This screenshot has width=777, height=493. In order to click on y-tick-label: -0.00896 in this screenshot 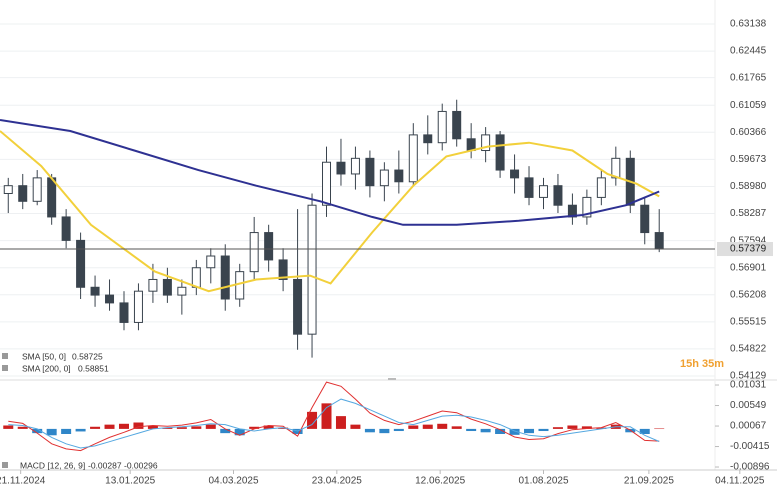, I will do `click(750, 467)`.